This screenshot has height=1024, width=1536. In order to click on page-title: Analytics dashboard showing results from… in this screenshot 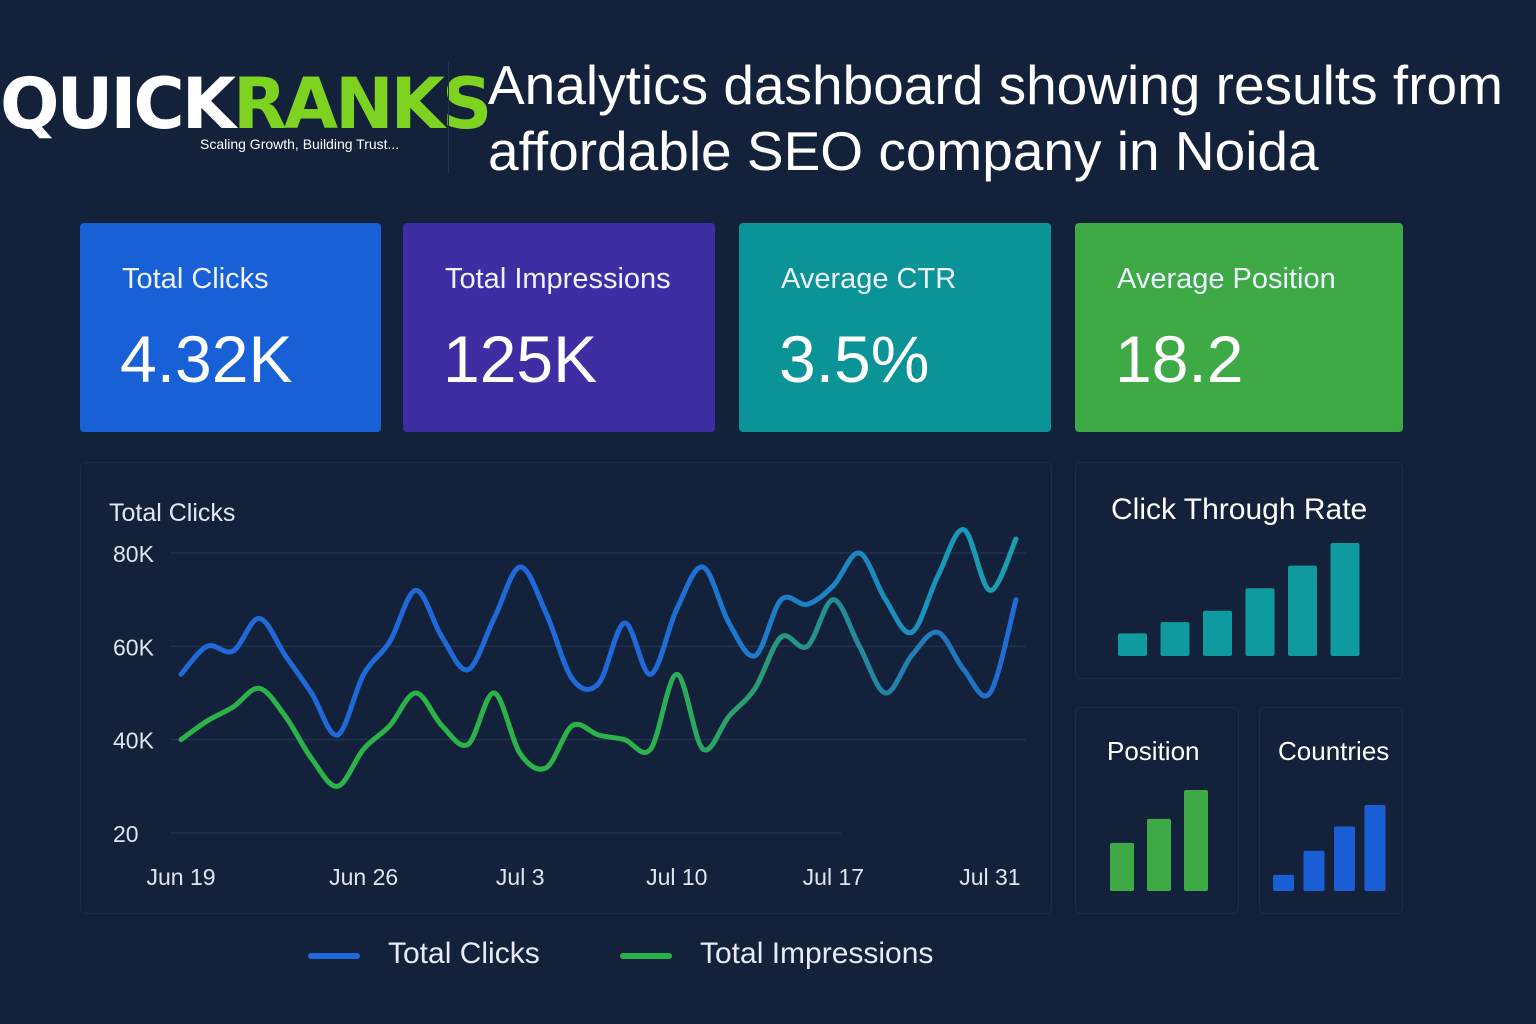, I will do `click(995, 118)`.